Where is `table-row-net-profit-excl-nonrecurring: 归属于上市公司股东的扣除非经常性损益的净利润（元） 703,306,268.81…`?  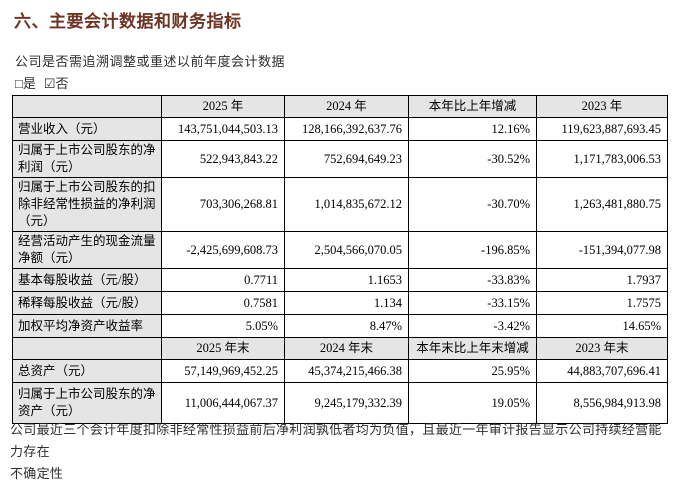 table-row-net-profit-excl-nonrecurring: 归属于上市公司股东的扣除非经常性损益的净利润（元） 703,306,268.81… is located at coordinates (340, 204).